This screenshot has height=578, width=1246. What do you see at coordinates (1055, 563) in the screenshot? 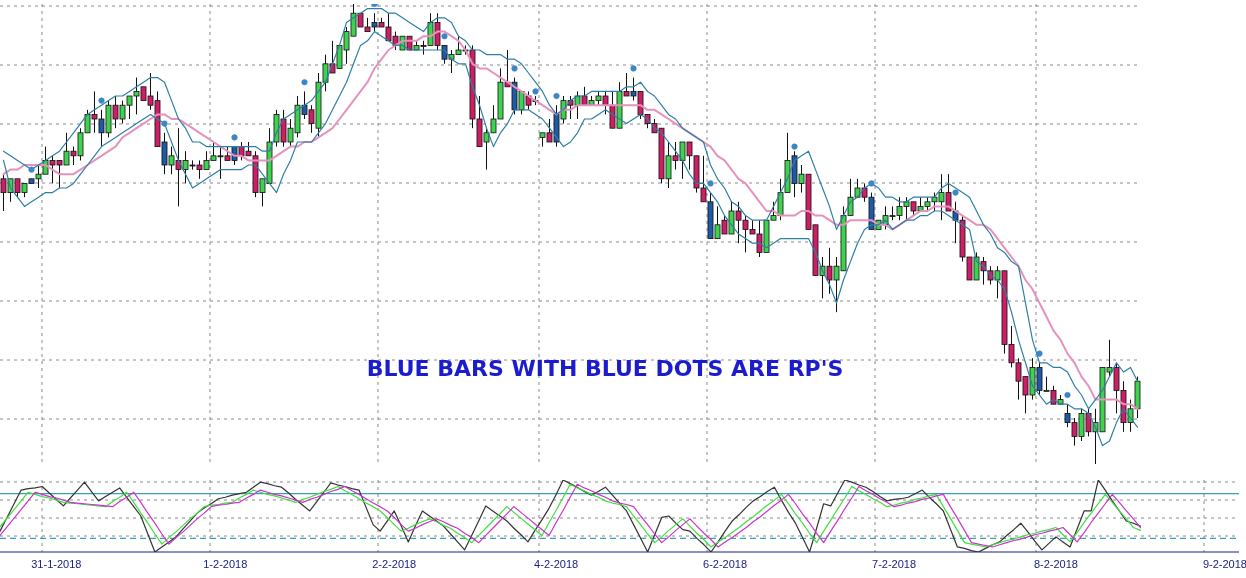
I see `x-tick-label: 8-2-2018` at bounding box center [1055, 563].